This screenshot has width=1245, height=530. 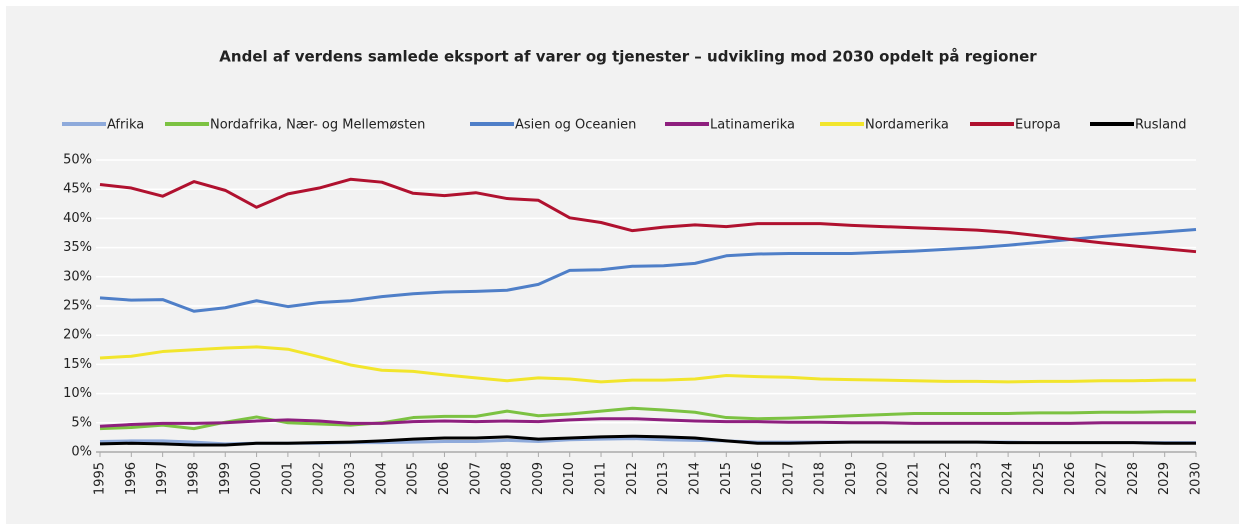 I want to click on x-tick-label: 2024, so click(x=1008, y=478).